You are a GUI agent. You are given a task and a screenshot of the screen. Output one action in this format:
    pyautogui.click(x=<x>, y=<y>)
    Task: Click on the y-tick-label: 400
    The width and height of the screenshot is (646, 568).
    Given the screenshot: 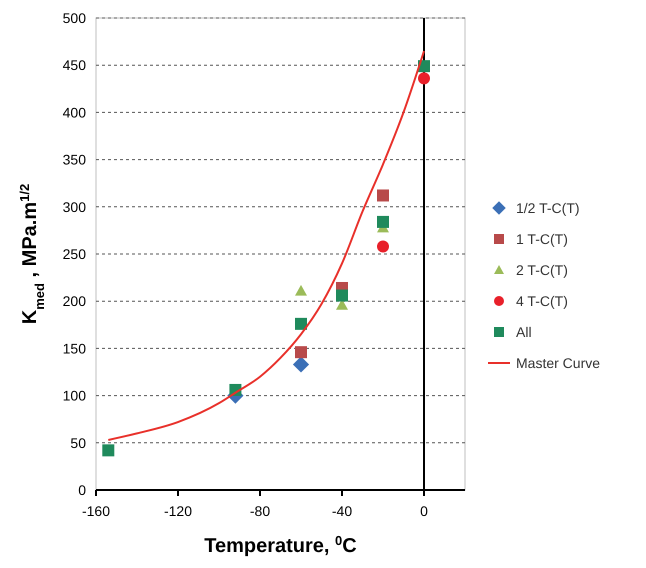 What is the action you would take?
    pyautogui.click(x=74, y=112)
    